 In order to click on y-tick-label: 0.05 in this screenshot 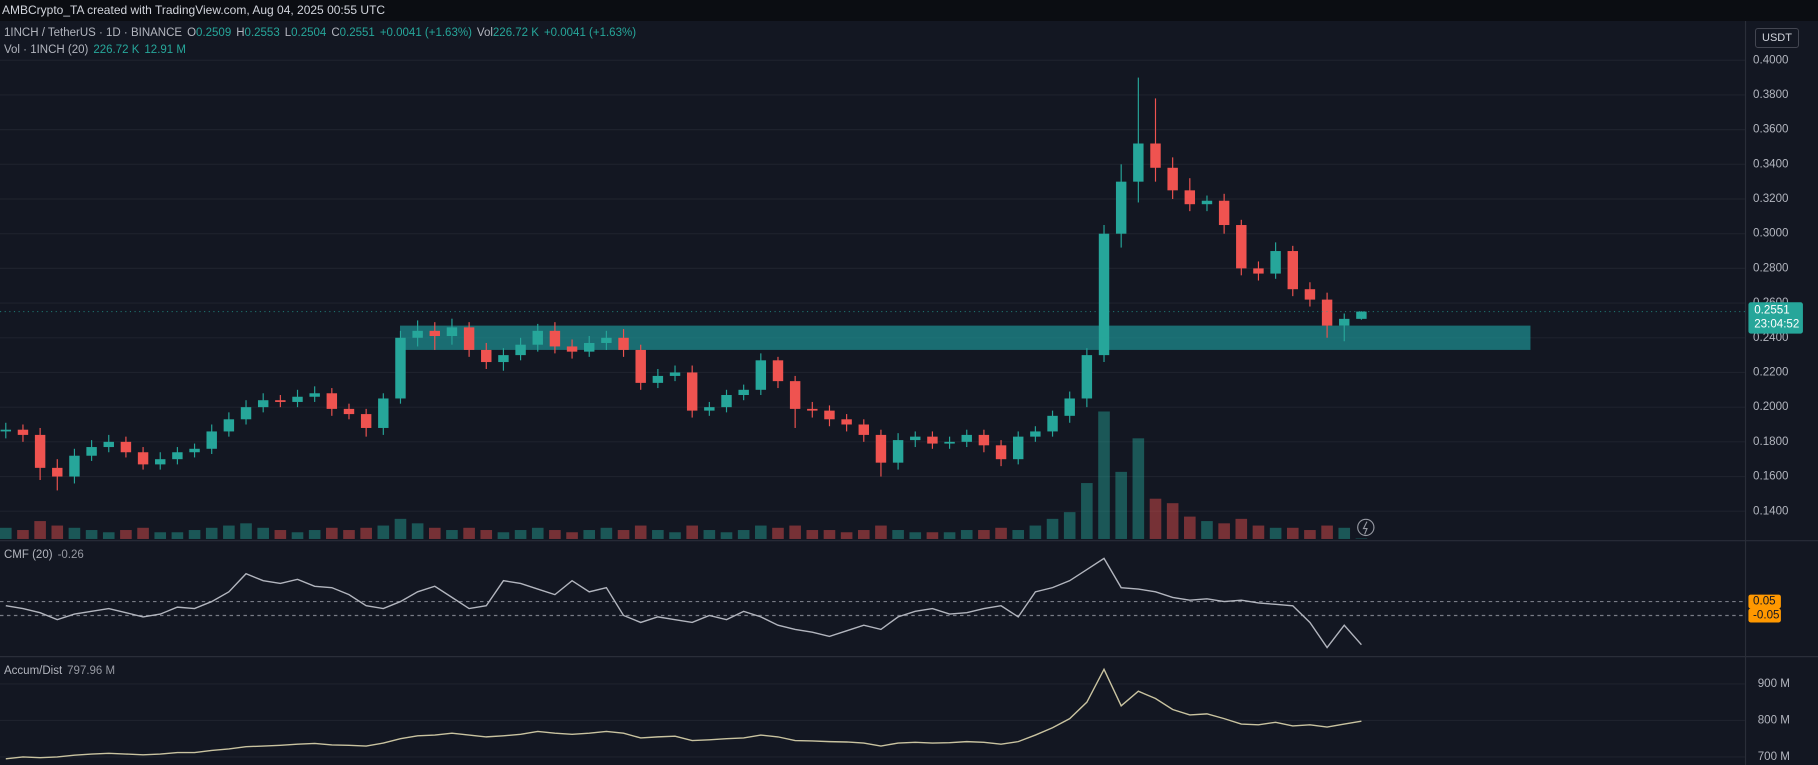, I will do `click(1764, 602)`.